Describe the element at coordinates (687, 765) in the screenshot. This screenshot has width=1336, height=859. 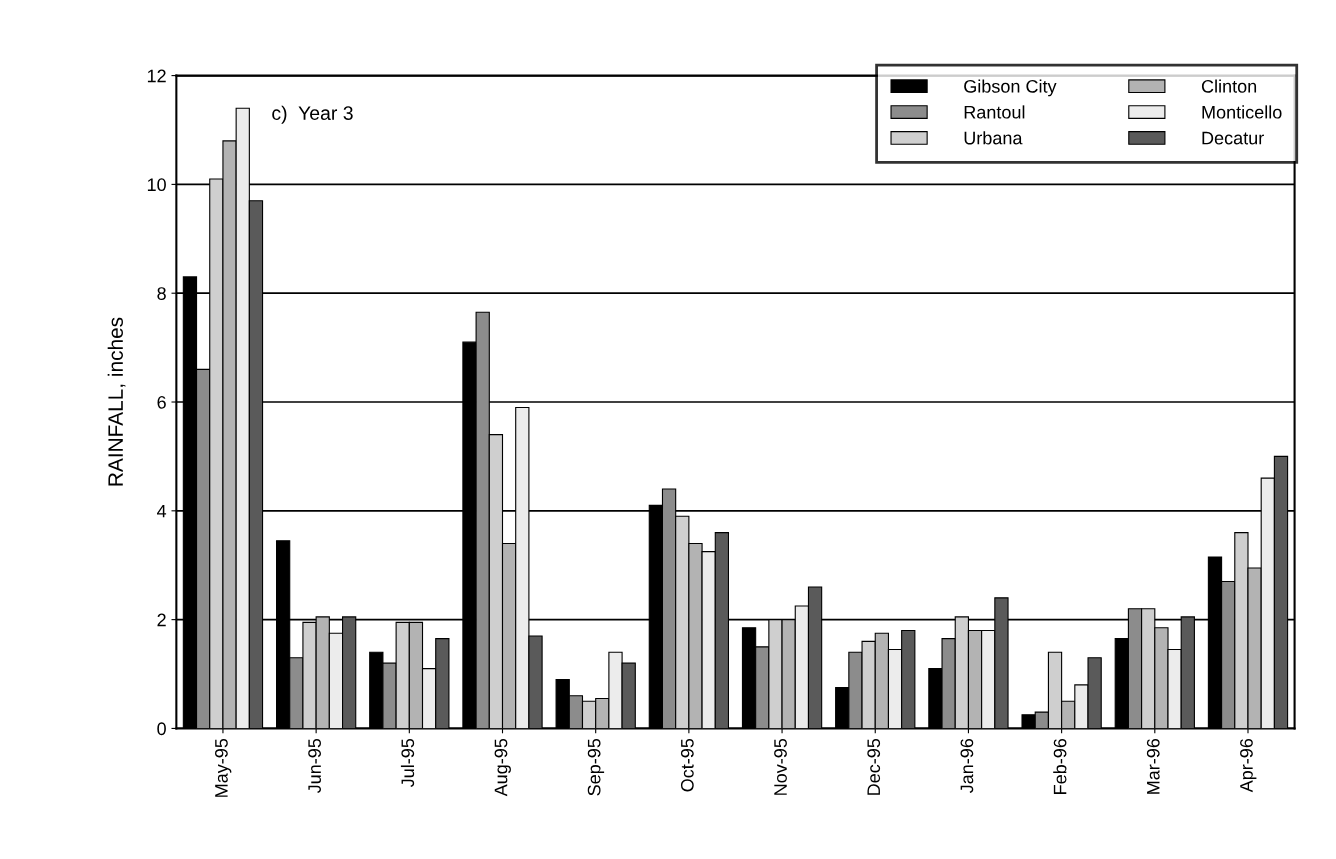
I see `x-tick-label: Oct-95` at that location.